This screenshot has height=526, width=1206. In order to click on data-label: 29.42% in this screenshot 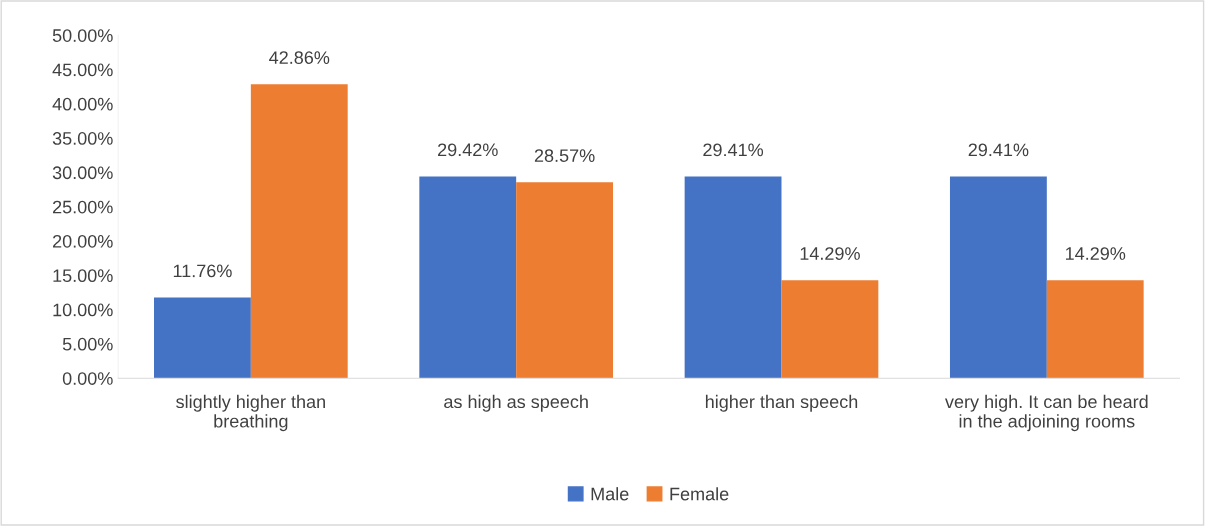, I will do `click(468, 150)`.